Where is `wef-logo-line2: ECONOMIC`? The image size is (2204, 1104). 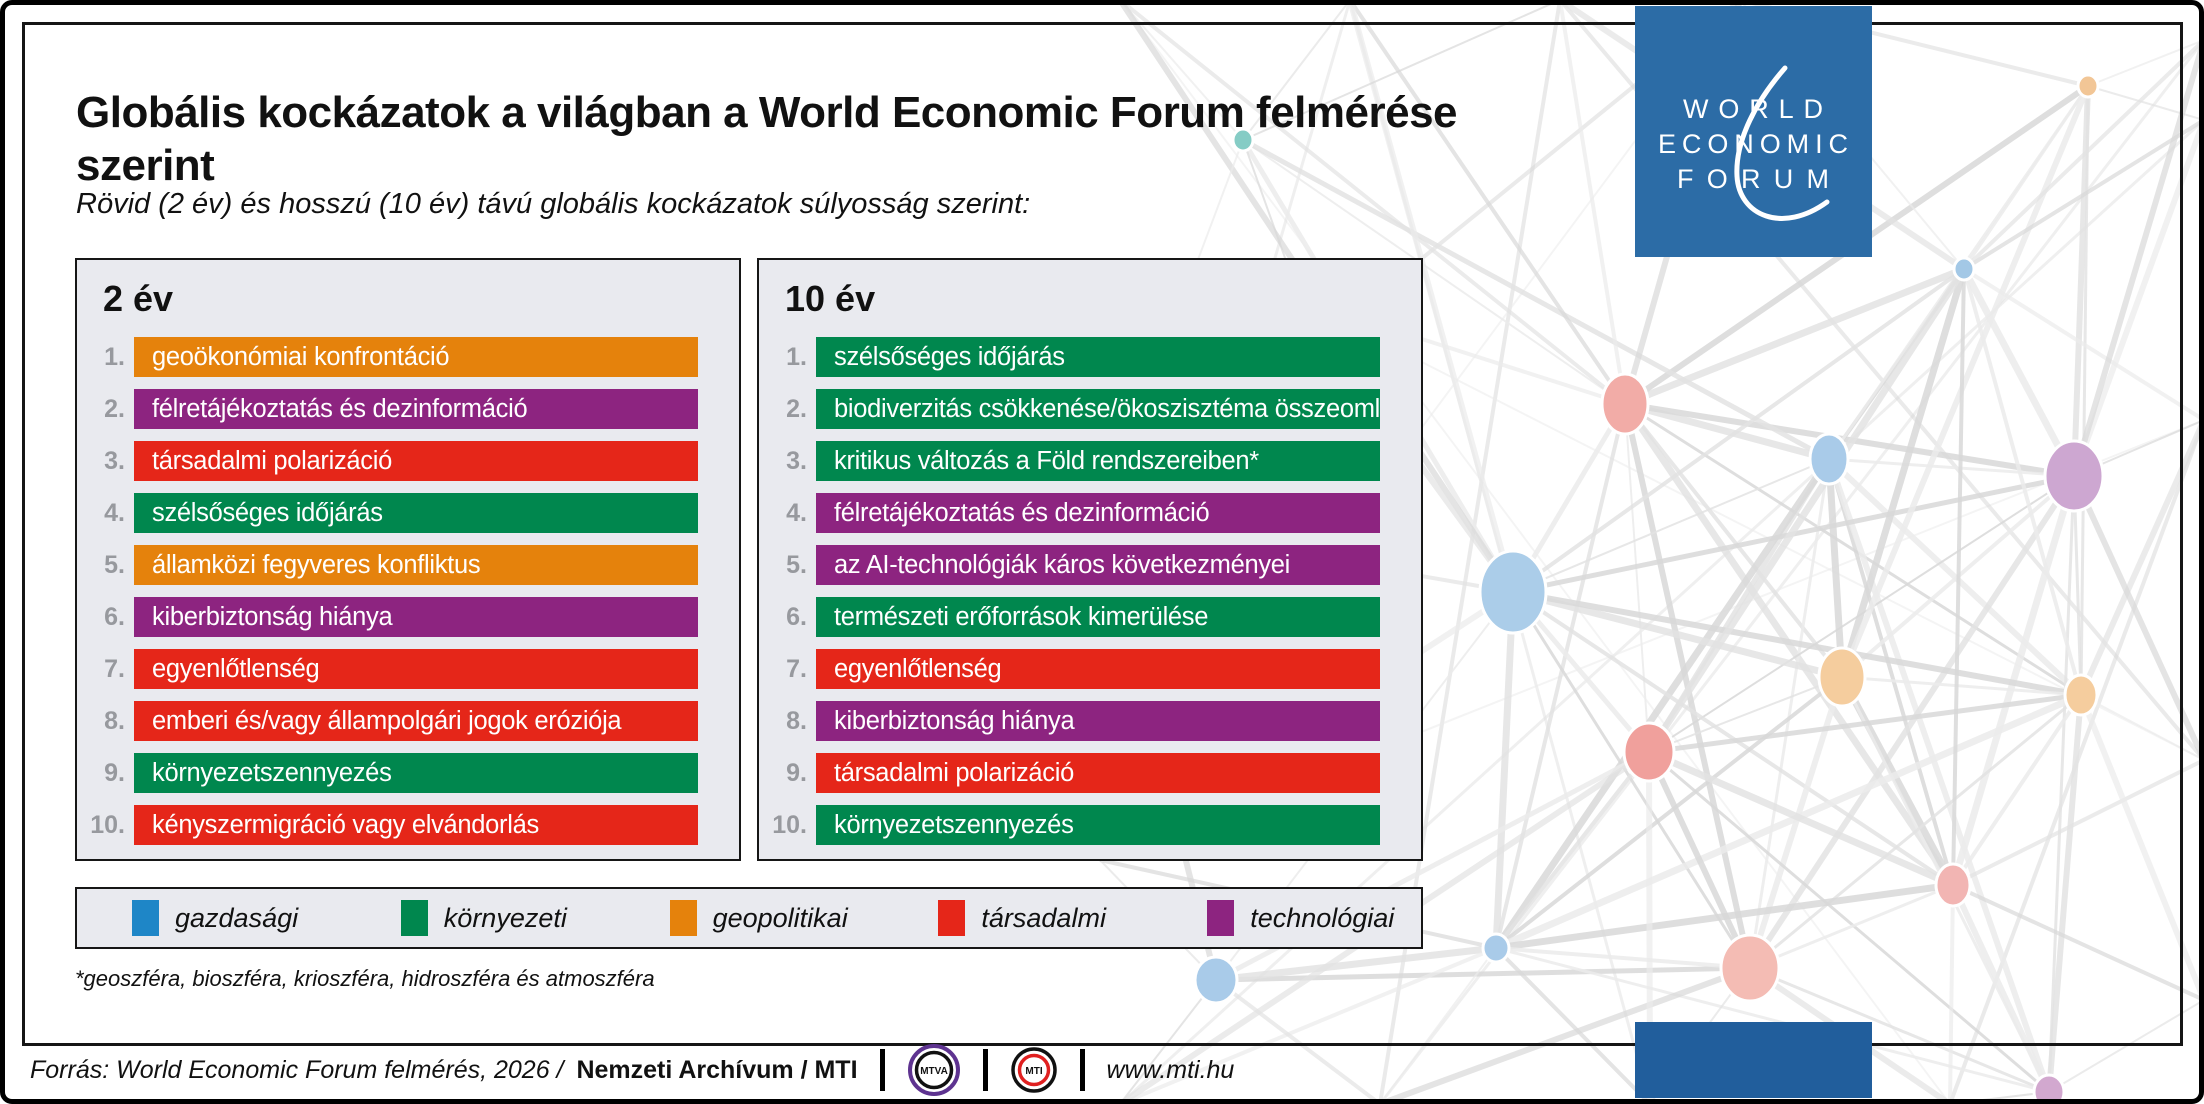 wef-logo-line2: ECONOMIC is located at coordinates (1753, 144).